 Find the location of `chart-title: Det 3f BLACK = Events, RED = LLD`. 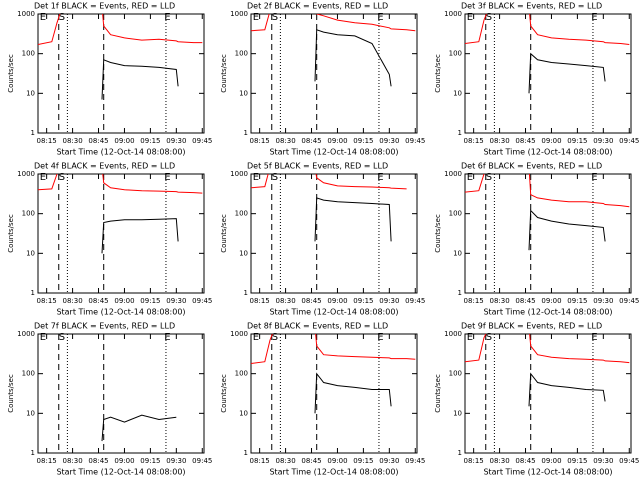

chart-title: Det 3f BLACK = Events, RED = LLD is located at coordinates (531, 6).